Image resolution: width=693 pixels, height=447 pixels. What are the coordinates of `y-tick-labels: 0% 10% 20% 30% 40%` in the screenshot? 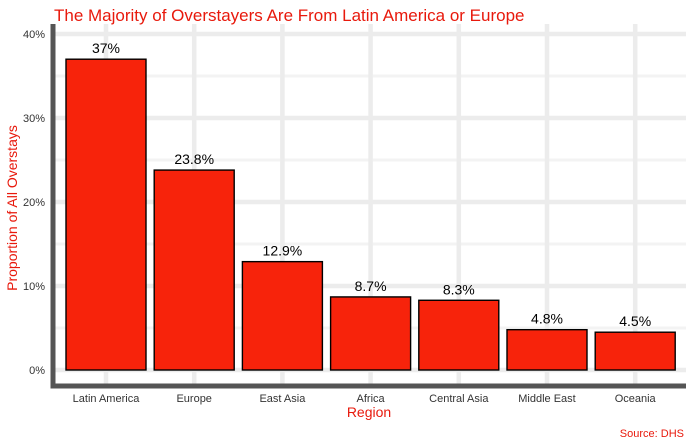 It's located at (34, 203).